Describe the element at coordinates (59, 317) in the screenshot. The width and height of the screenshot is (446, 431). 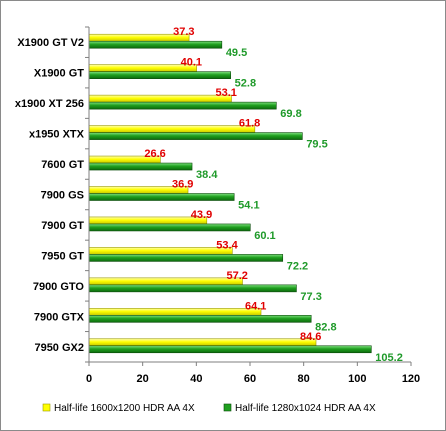
I see `category-label: 7900 GTX` at that location.